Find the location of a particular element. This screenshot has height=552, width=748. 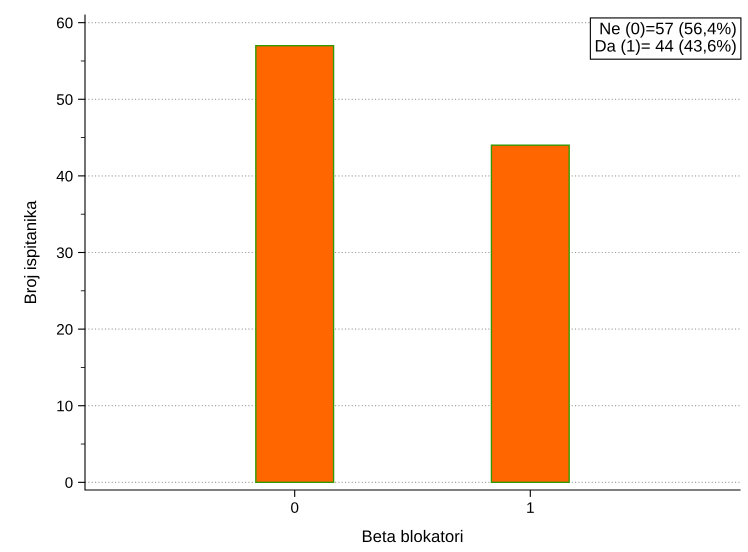

y-tick-label: 0 is located at coordinates (69, 482).